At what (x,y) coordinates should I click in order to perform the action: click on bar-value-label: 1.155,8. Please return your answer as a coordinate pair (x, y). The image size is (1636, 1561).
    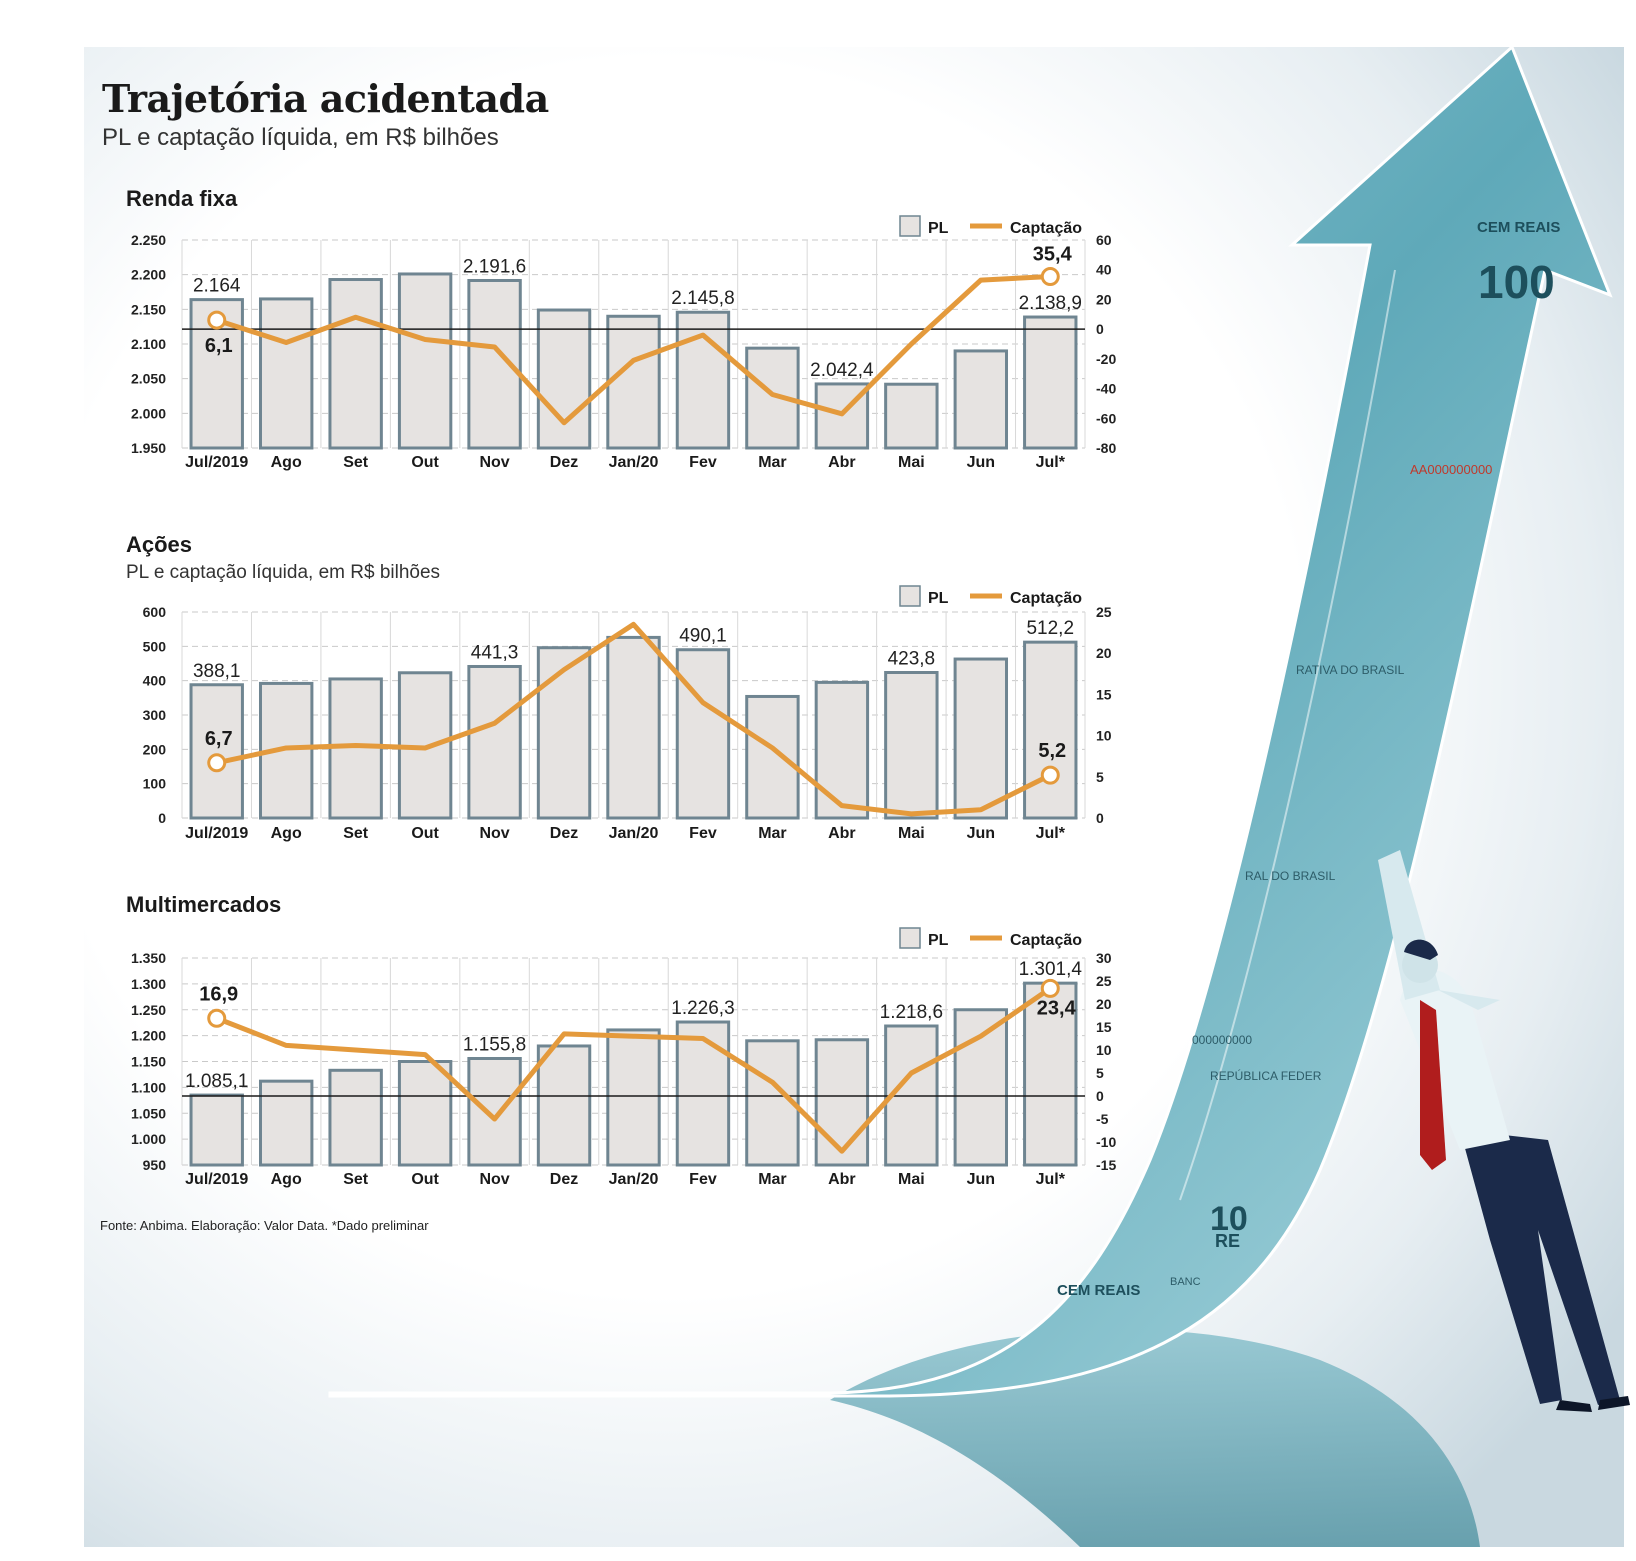
    Looking at the image, I should click on (494, 1044).